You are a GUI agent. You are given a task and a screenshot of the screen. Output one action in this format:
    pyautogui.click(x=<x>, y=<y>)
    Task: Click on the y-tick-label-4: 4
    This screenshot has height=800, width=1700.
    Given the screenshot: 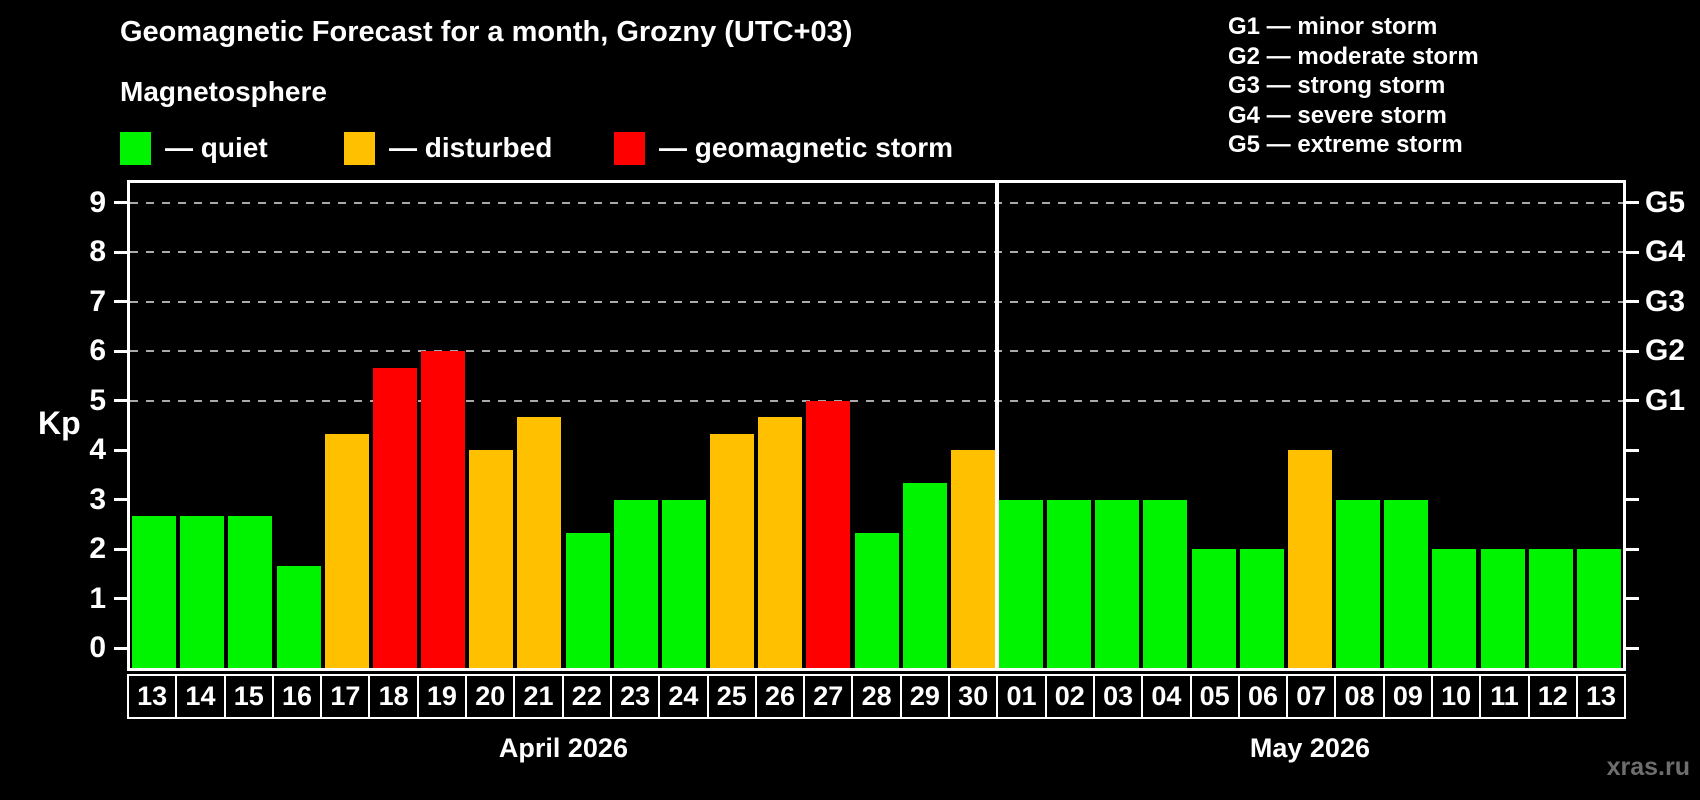 What is the action you would take?
    pyautogui.click(x=97, y=450)
    